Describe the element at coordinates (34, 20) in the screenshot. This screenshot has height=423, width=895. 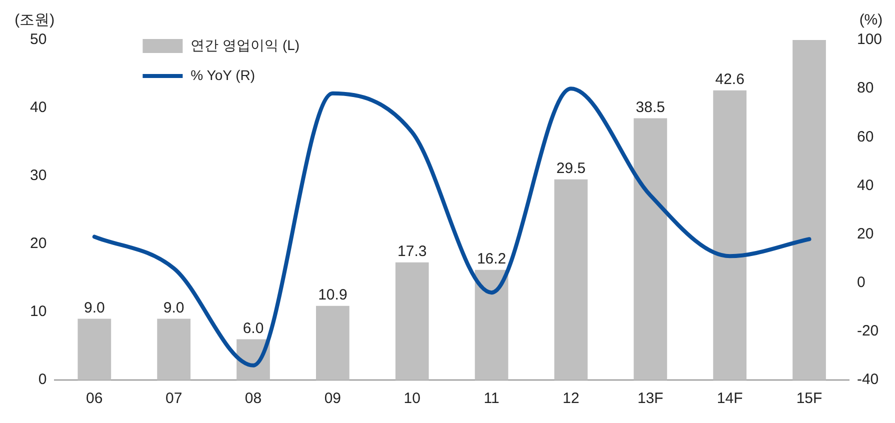
I see `y-axis-title: (조원)` at that location.